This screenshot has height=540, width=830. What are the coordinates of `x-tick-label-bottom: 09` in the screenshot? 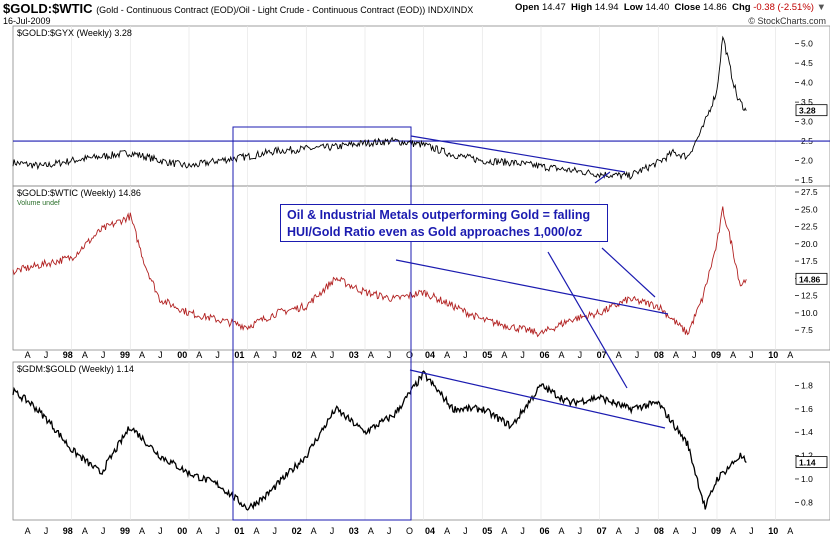 It's located at (716, 531).